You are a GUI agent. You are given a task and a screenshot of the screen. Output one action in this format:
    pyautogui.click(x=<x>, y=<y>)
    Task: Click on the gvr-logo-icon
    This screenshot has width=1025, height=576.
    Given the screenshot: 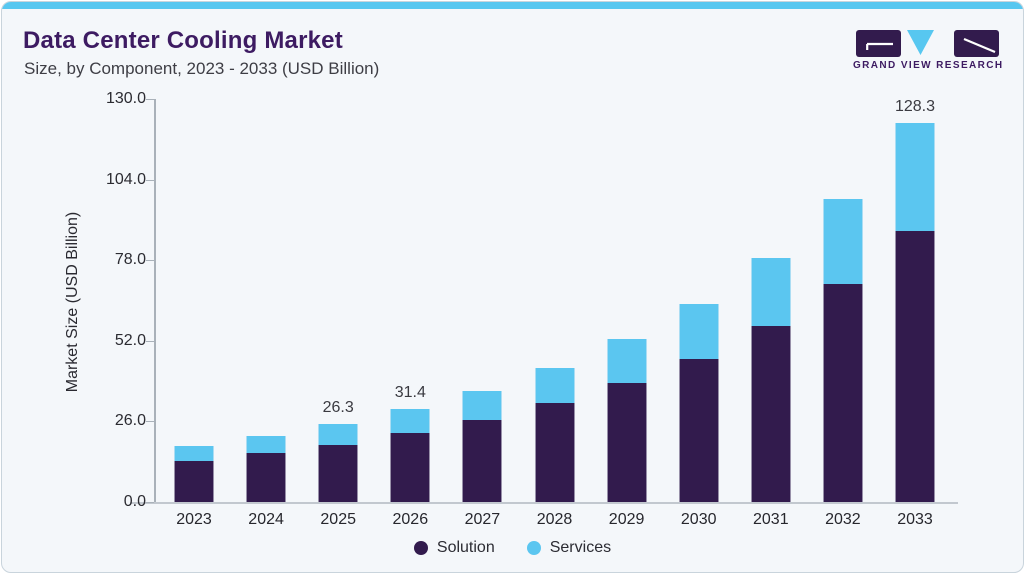 What is the action you would take?
    pyautogui.click(x=927, y=43)
    